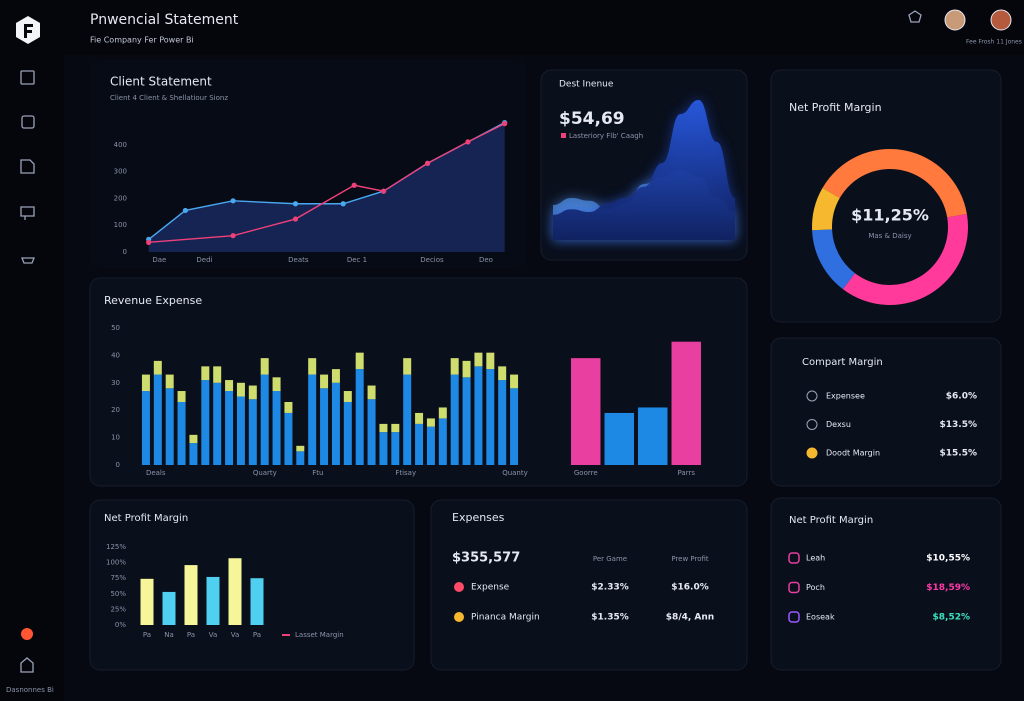 This screenshot has width=1024, height=701. I want to click on row-label: Expensee, so click(845, 396).